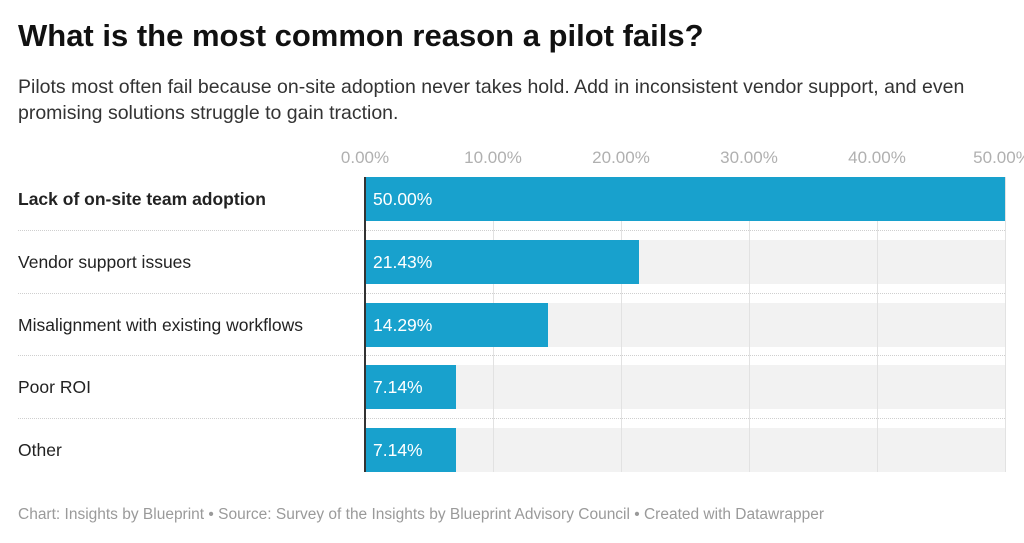 The width and height of the screenshot is (1024, 543). Describe the element at coordinates (365, 157) in the screenshot. I see `x-tick-label: 0.00%` at that location.